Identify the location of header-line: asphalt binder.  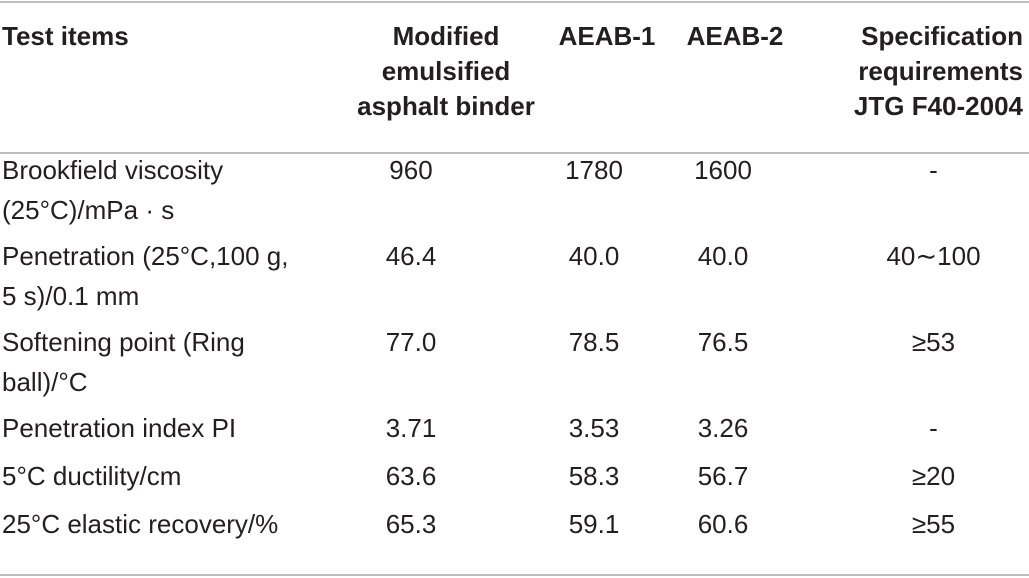
(446, 106).